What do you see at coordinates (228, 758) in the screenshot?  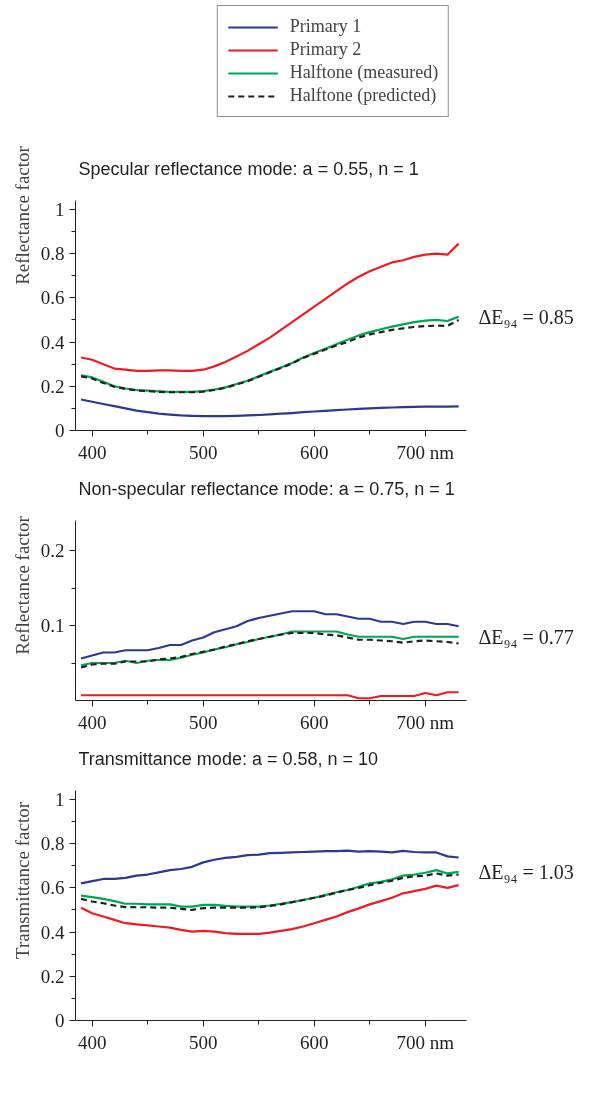 I see `chart-title: Transmittance mode: a = 0.58, n = 10` at bounding box center [228, 758].